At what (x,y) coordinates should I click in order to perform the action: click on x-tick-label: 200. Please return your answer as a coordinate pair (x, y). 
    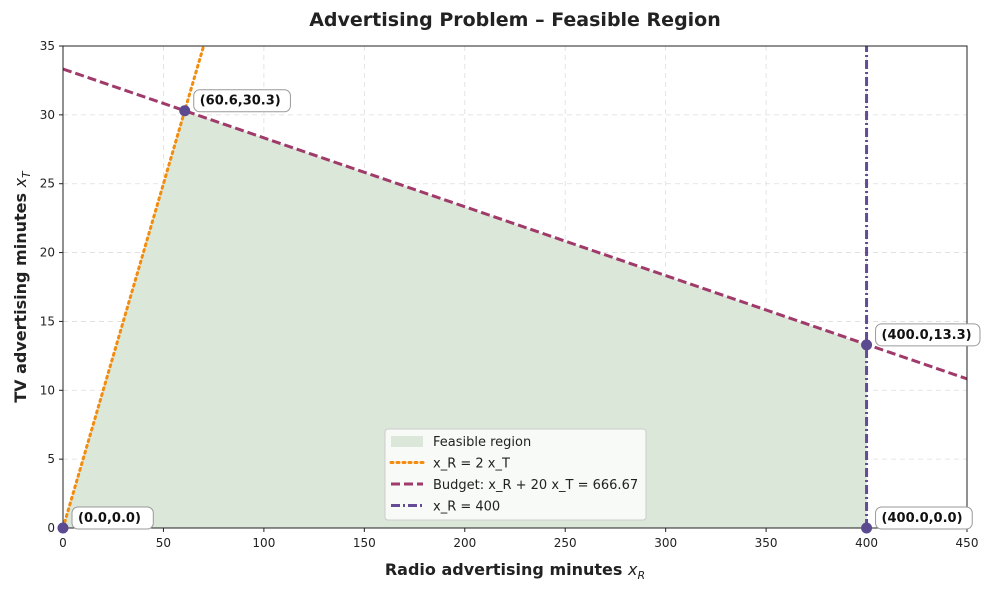
    Looking at the image, I should click on (464, 543).